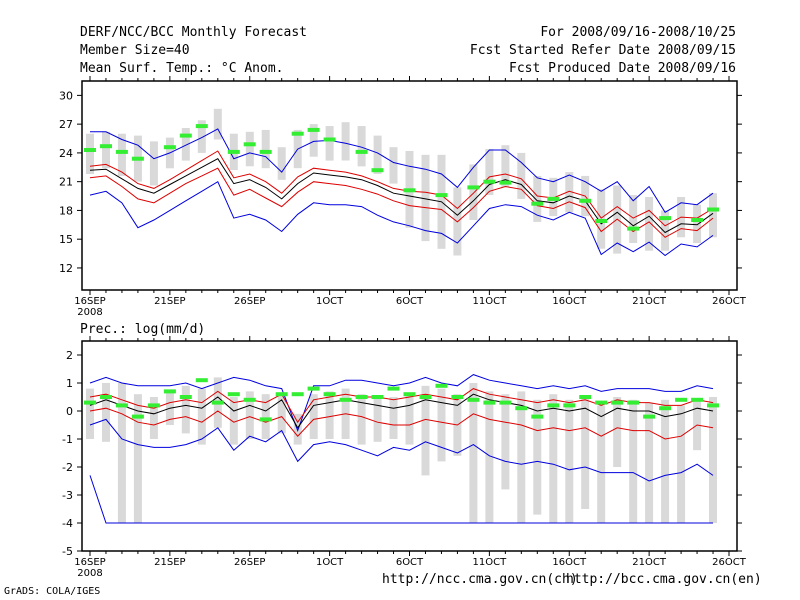 The image size is (800, 600). I want to click on y-tick-label: 1, so click(69, 383).